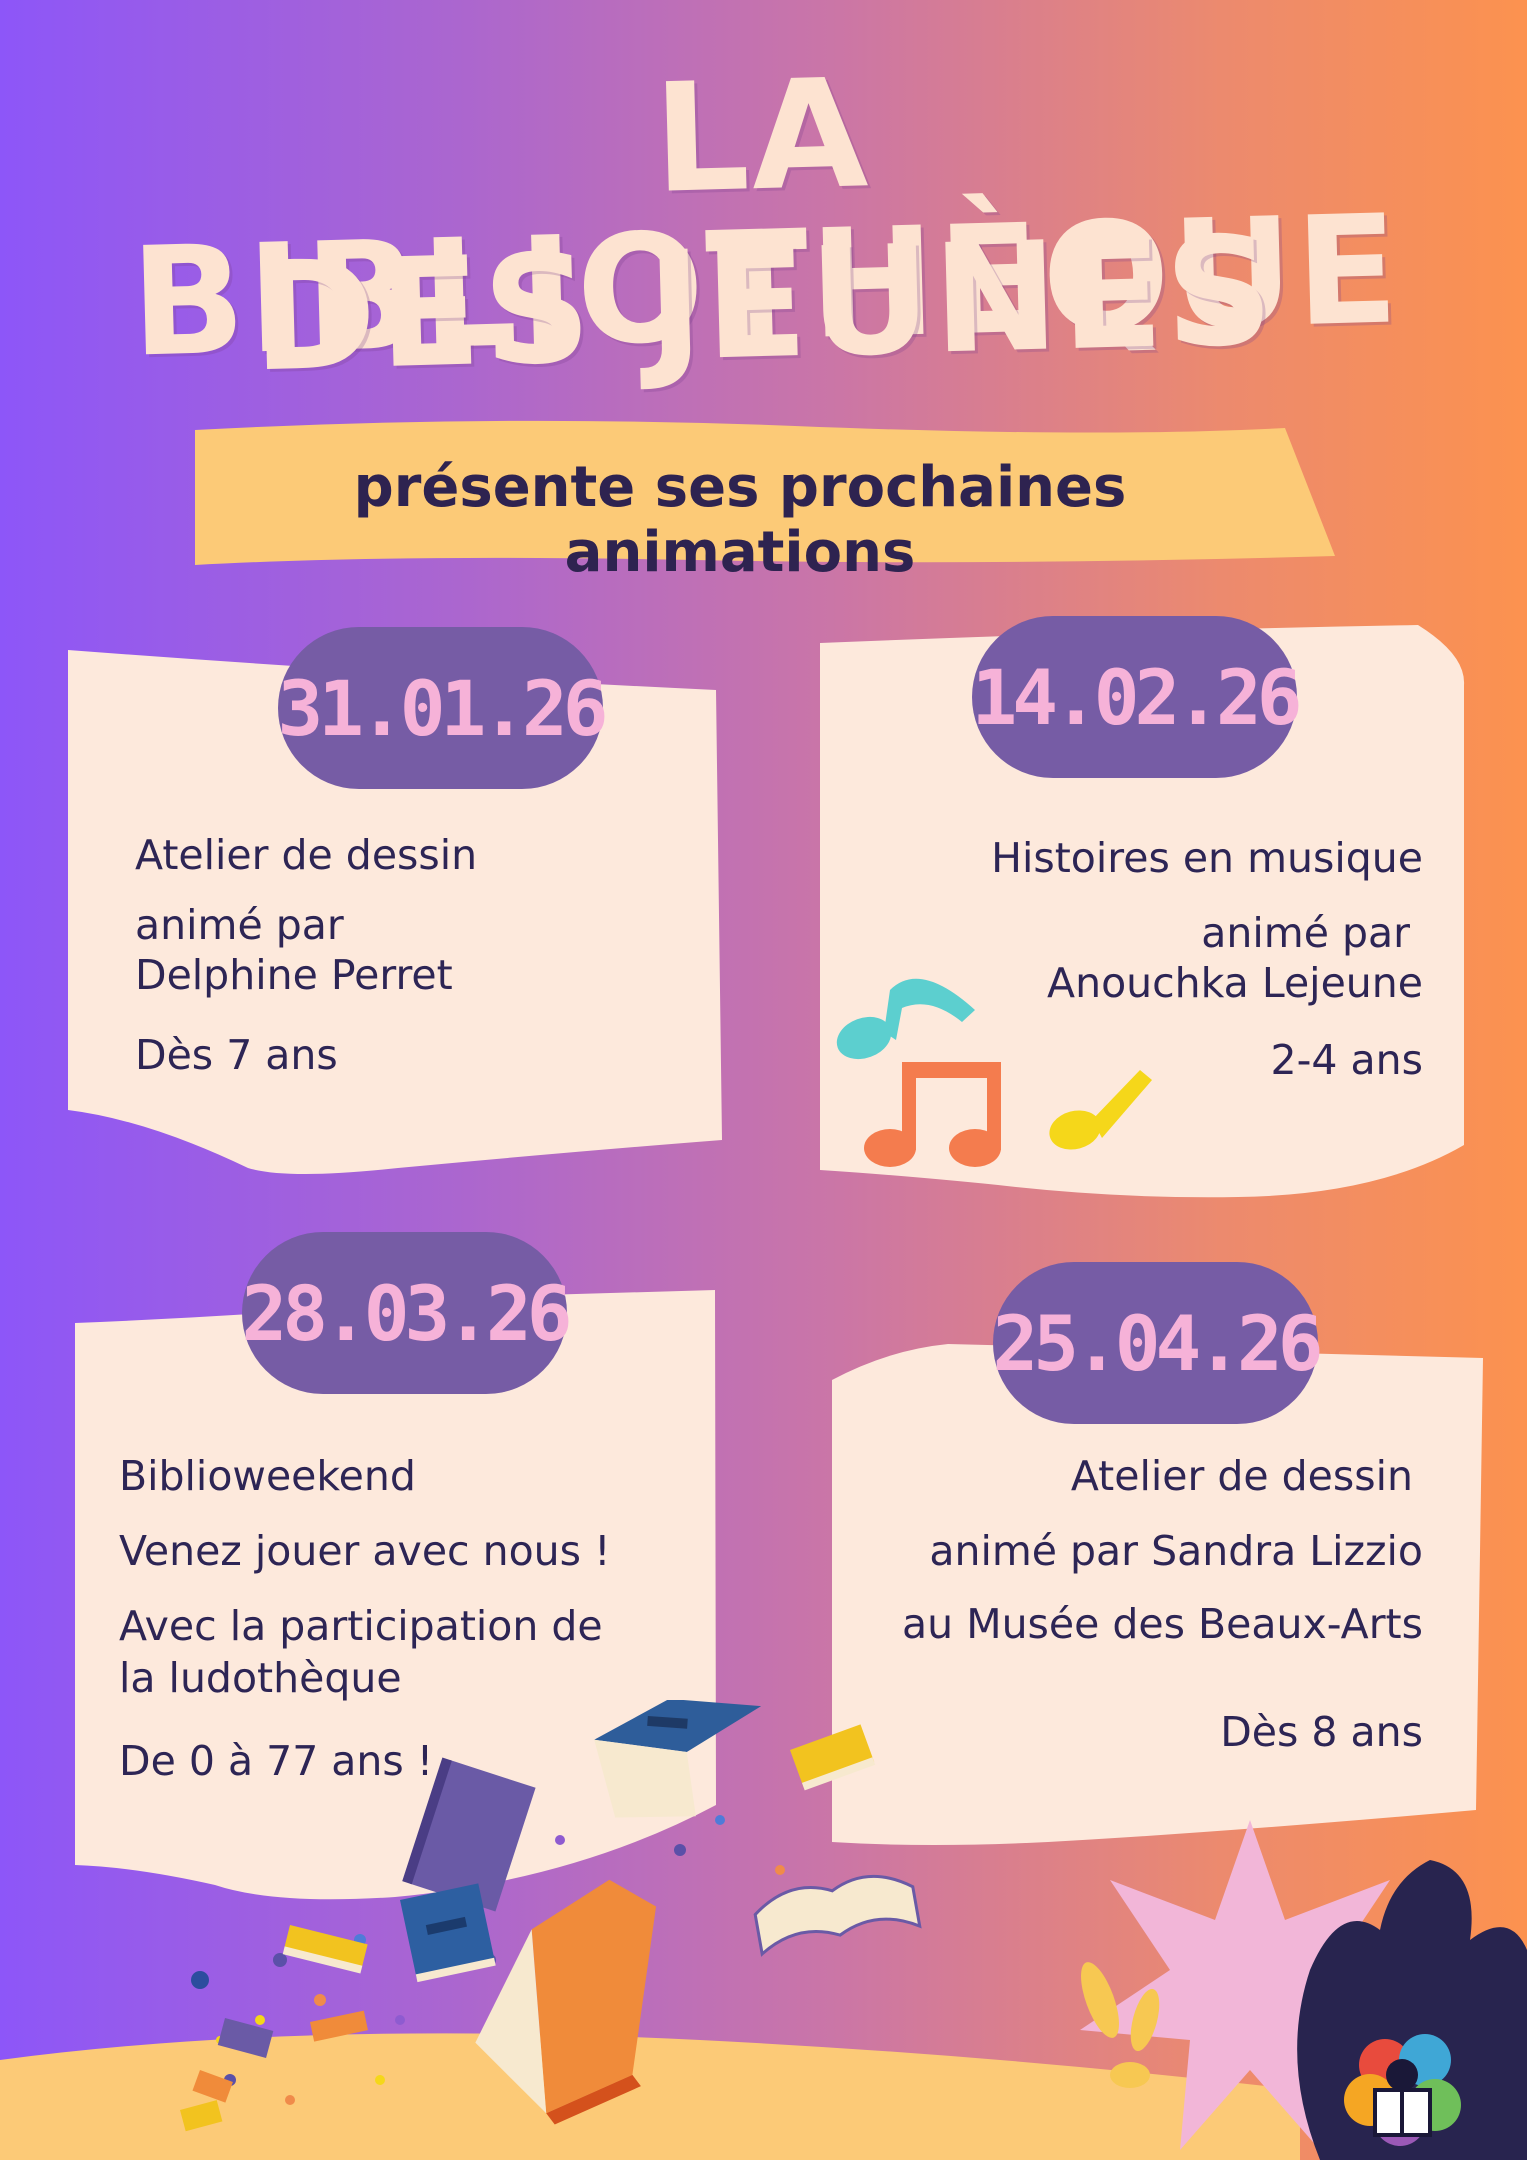 The image size is (1527, 2160). Describe the element at coordinates (260, 1678) in the screenshot. I see `event-3-line-4: la ludothèque` at that location.